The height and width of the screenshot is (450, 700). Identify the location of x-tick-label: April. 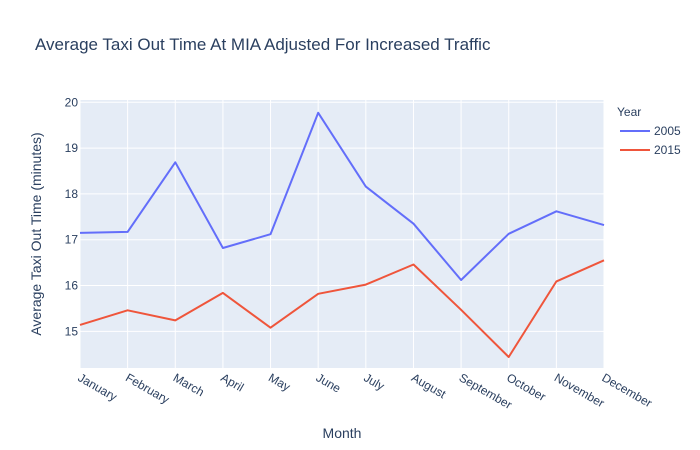
(232, 382).